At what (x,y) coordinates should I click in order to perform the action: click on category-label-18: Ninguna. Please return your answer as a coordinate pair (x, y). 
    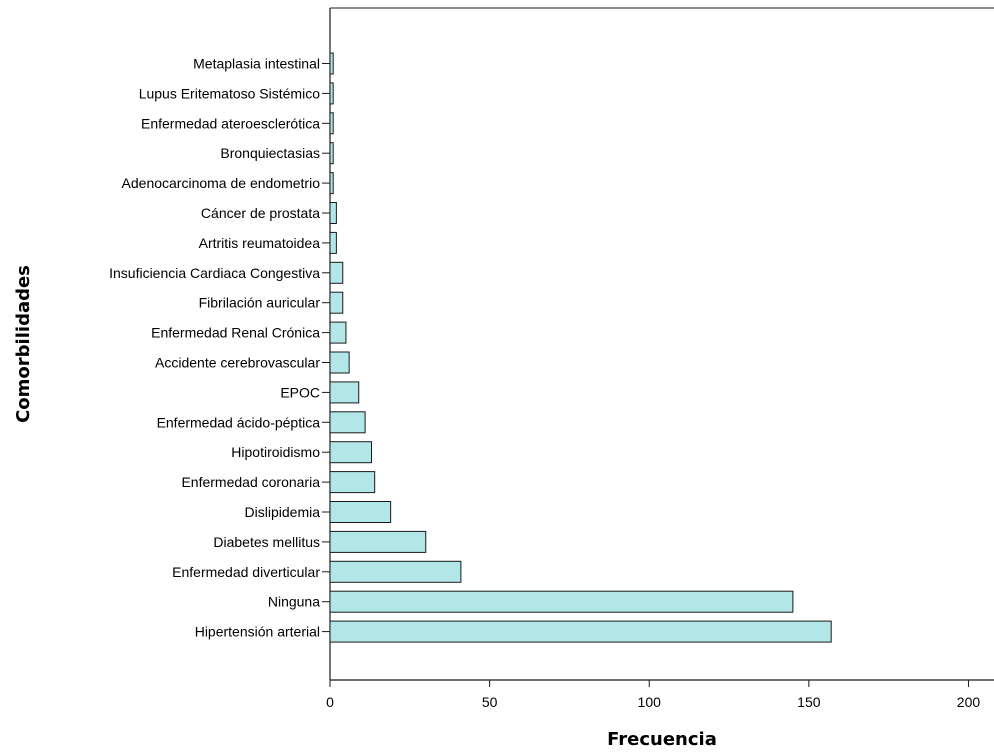
    Looking at the image, I should click on (294, 602).